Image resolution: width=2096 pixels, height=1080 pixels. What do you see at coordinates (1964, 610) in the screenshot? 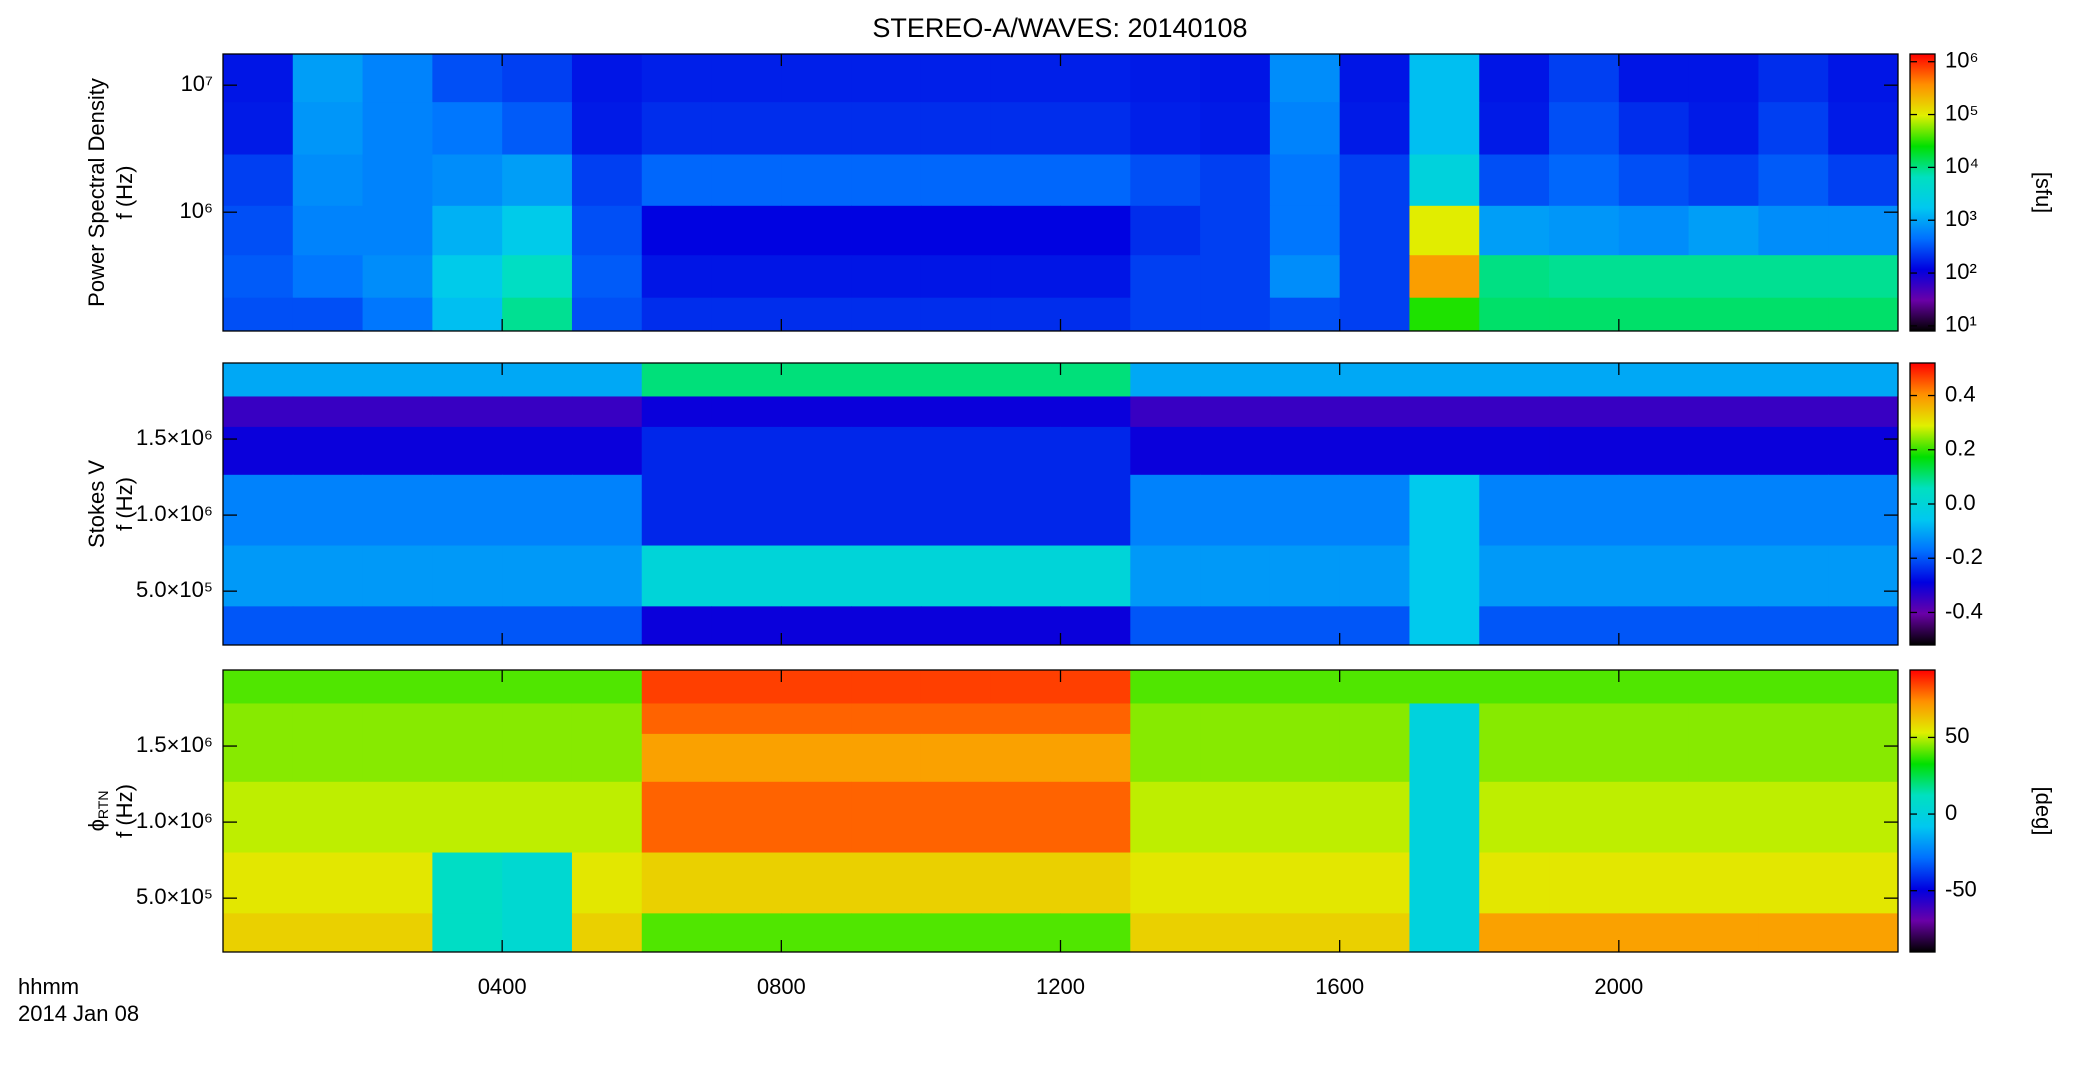
I see `colorbar-tick-label: -0.4` at bounding box center [1964, 610].